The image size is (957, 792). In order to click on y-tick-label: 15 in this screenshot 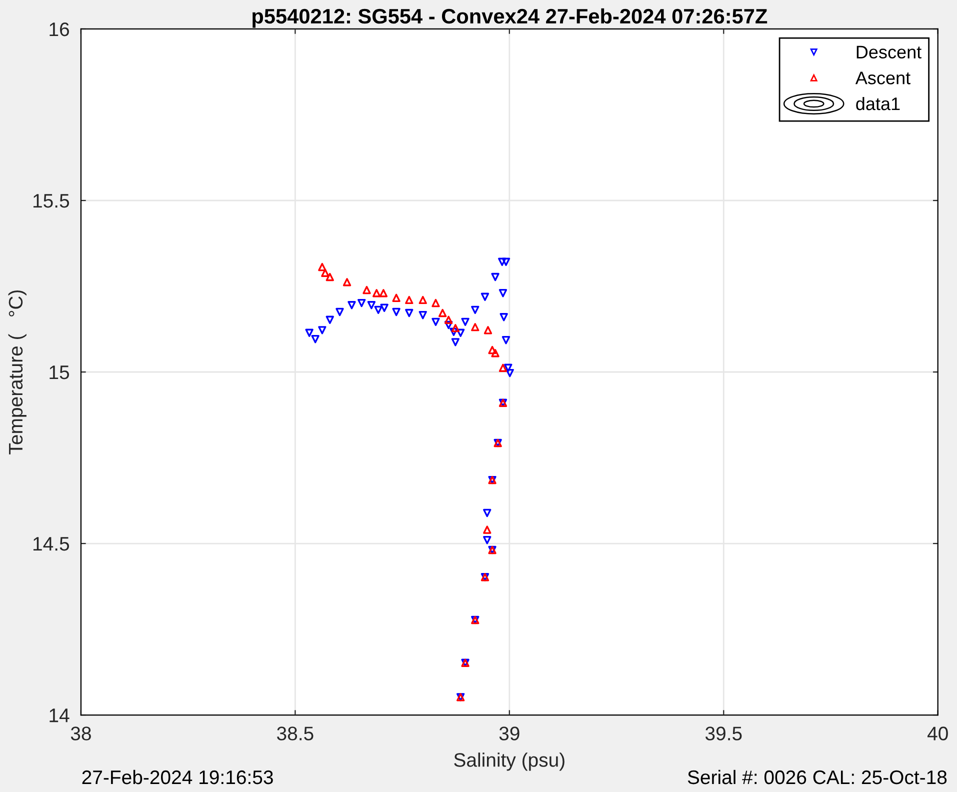, I will do `click(60, 373)`.